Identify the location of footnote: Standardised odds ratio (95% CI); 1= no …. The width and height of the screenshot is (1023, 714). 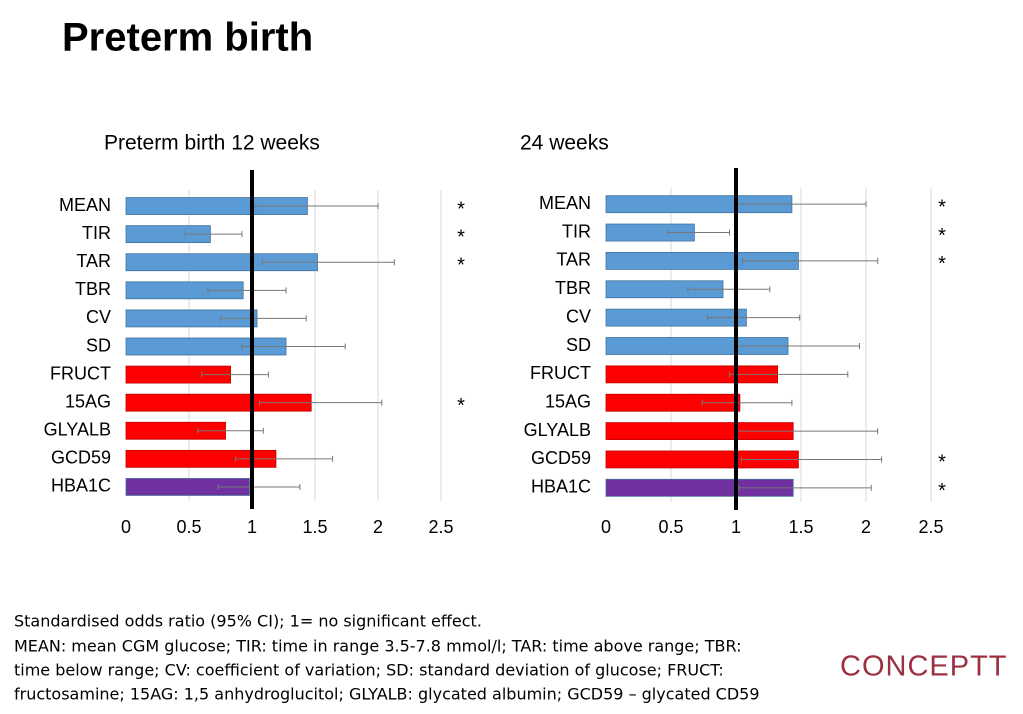
(248, 621).